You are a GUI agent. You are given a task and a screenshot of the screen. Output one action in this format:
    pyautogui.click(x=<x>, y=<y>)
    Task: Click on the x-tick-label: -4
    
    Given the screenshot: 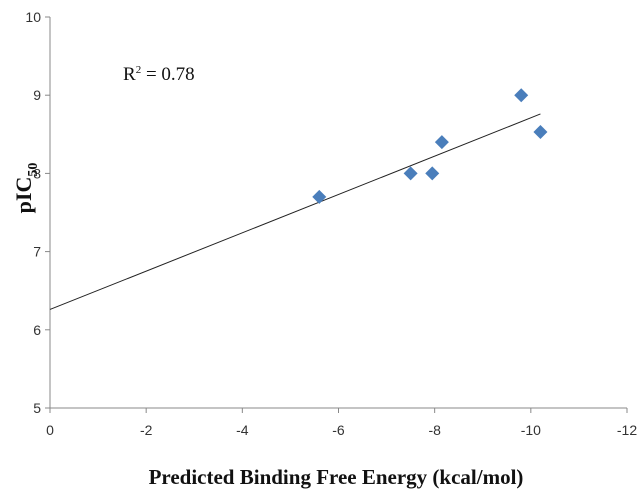 What is the action you would take?
    pyautogui.click(x=242, y=430)
    